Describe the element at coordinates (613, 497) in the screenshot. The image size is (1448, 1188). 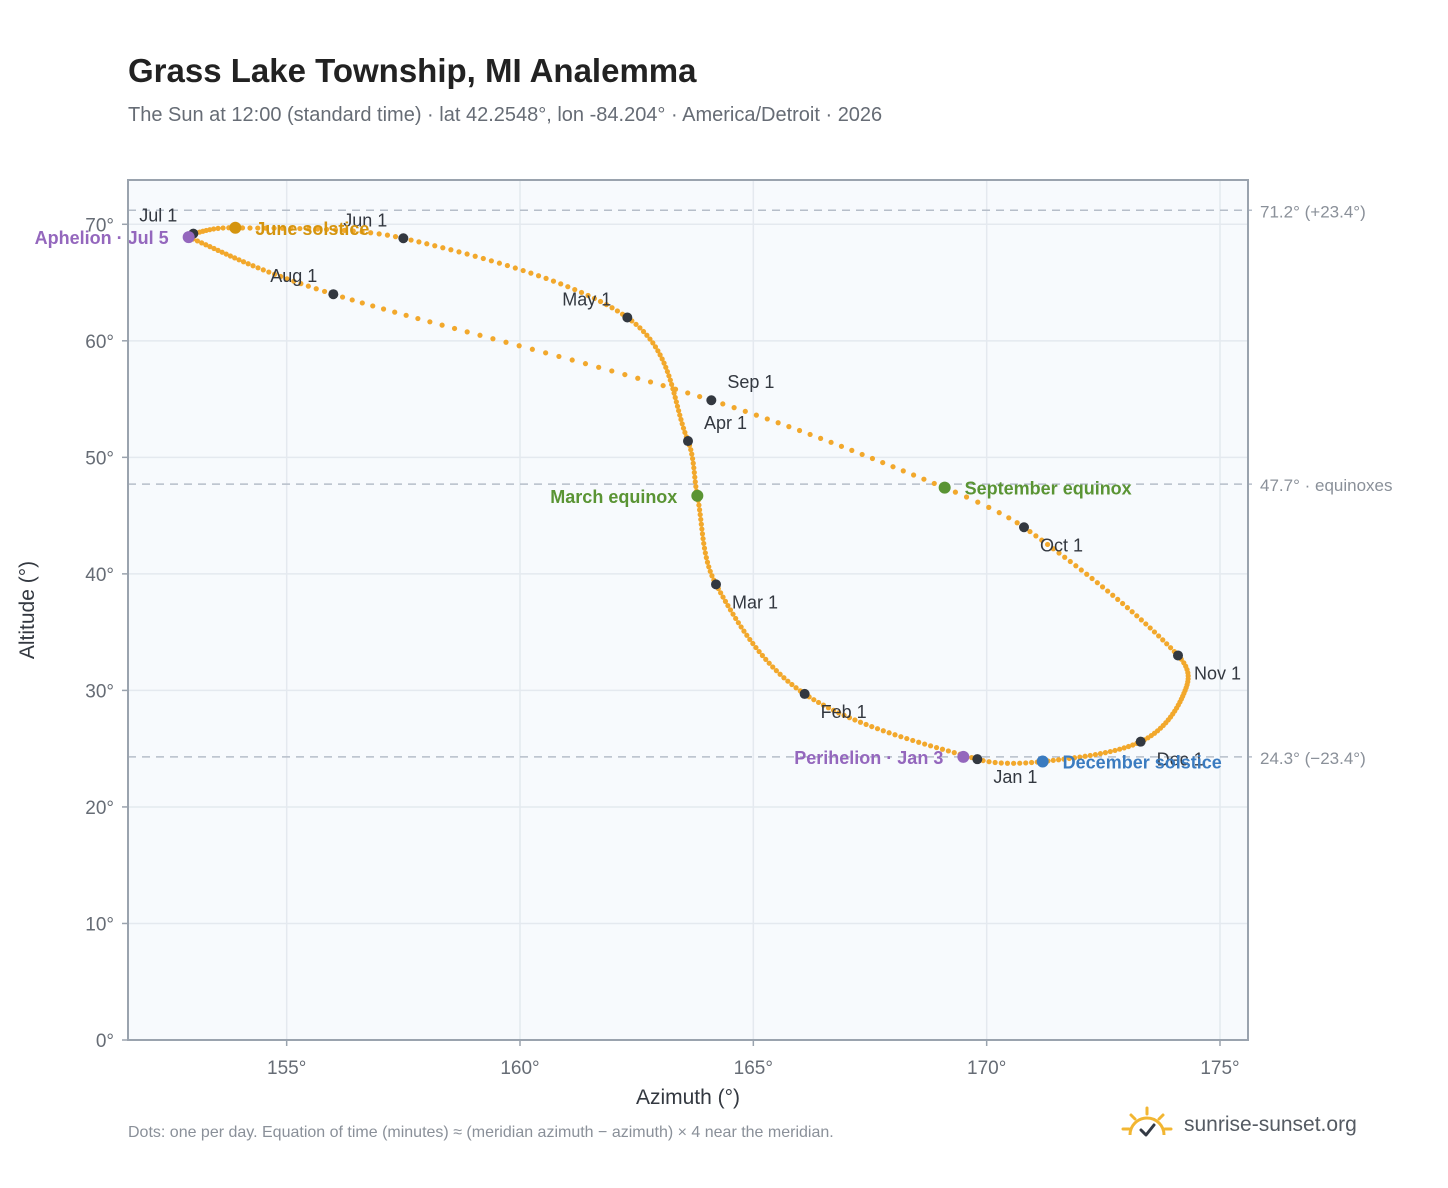
I see `event-label: March equinox` at that location.